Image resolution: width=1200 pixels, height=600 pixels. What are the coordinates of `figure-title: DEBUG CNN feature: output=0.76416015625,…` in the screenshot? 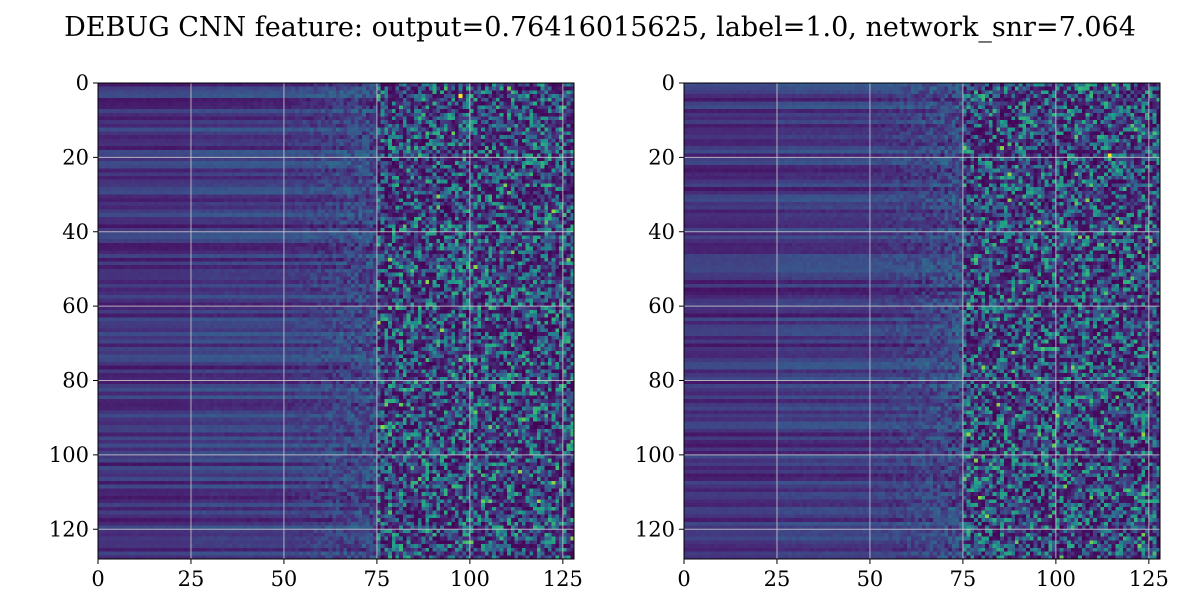 It's located at (600, 27).